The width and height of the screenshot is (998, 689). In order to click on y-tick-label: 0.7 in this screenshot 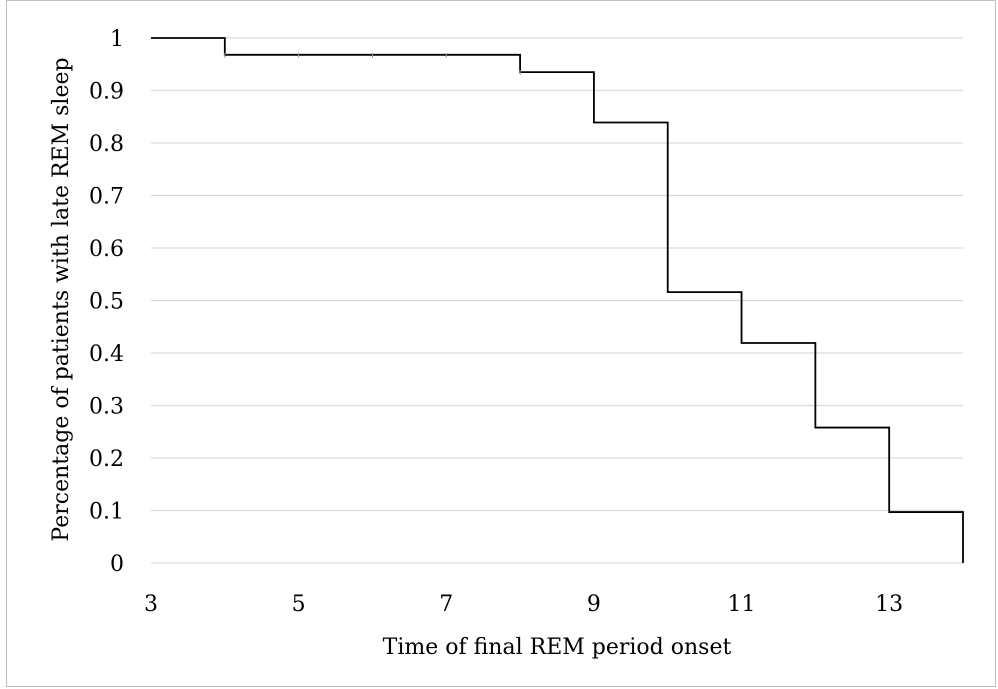, I will do `click(106, 197)`.